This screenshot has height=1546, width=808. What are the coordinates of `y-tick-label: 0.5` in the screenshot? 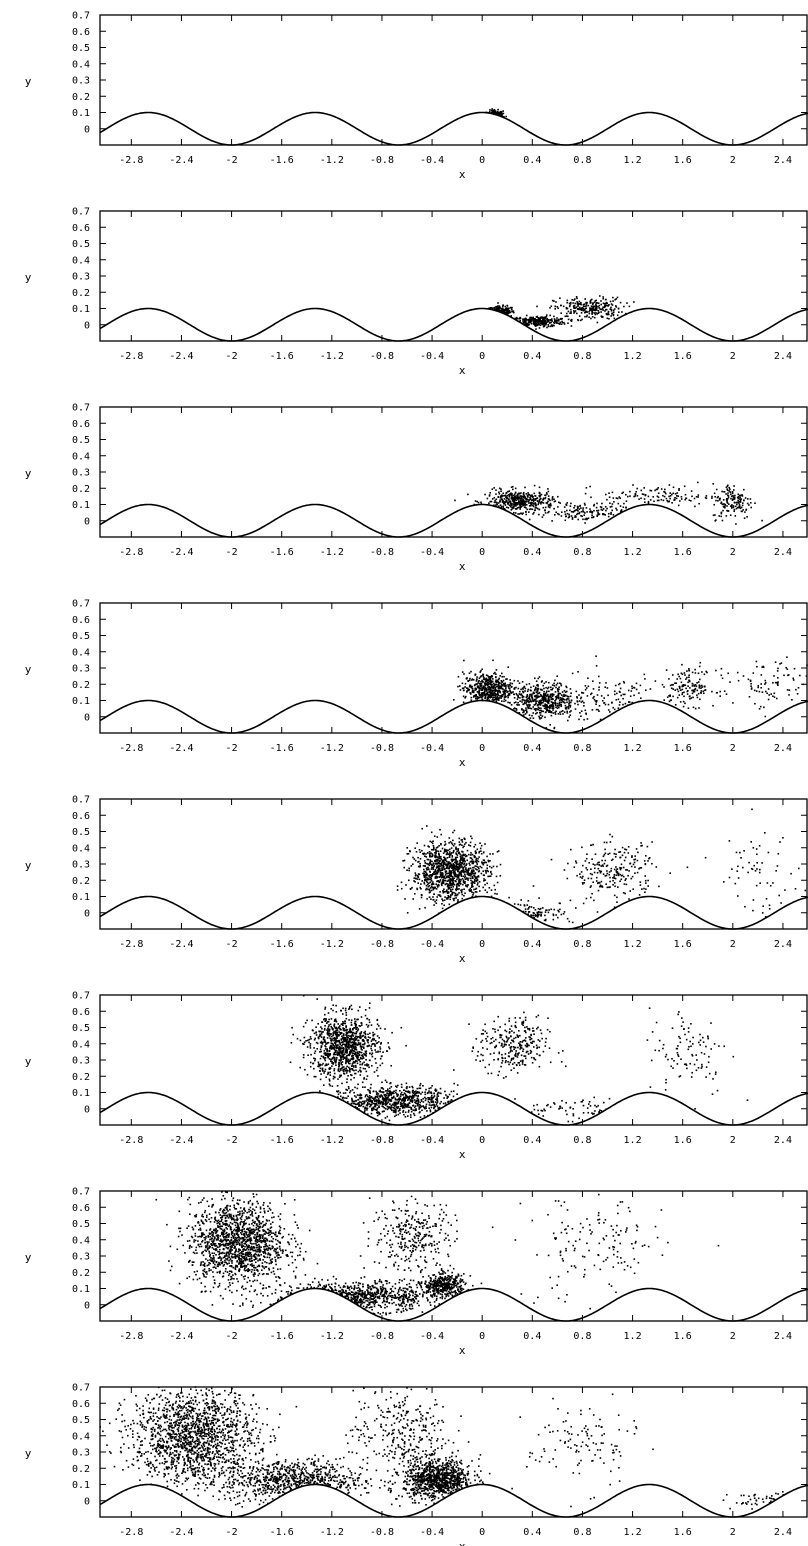 It's located at (81, 636).